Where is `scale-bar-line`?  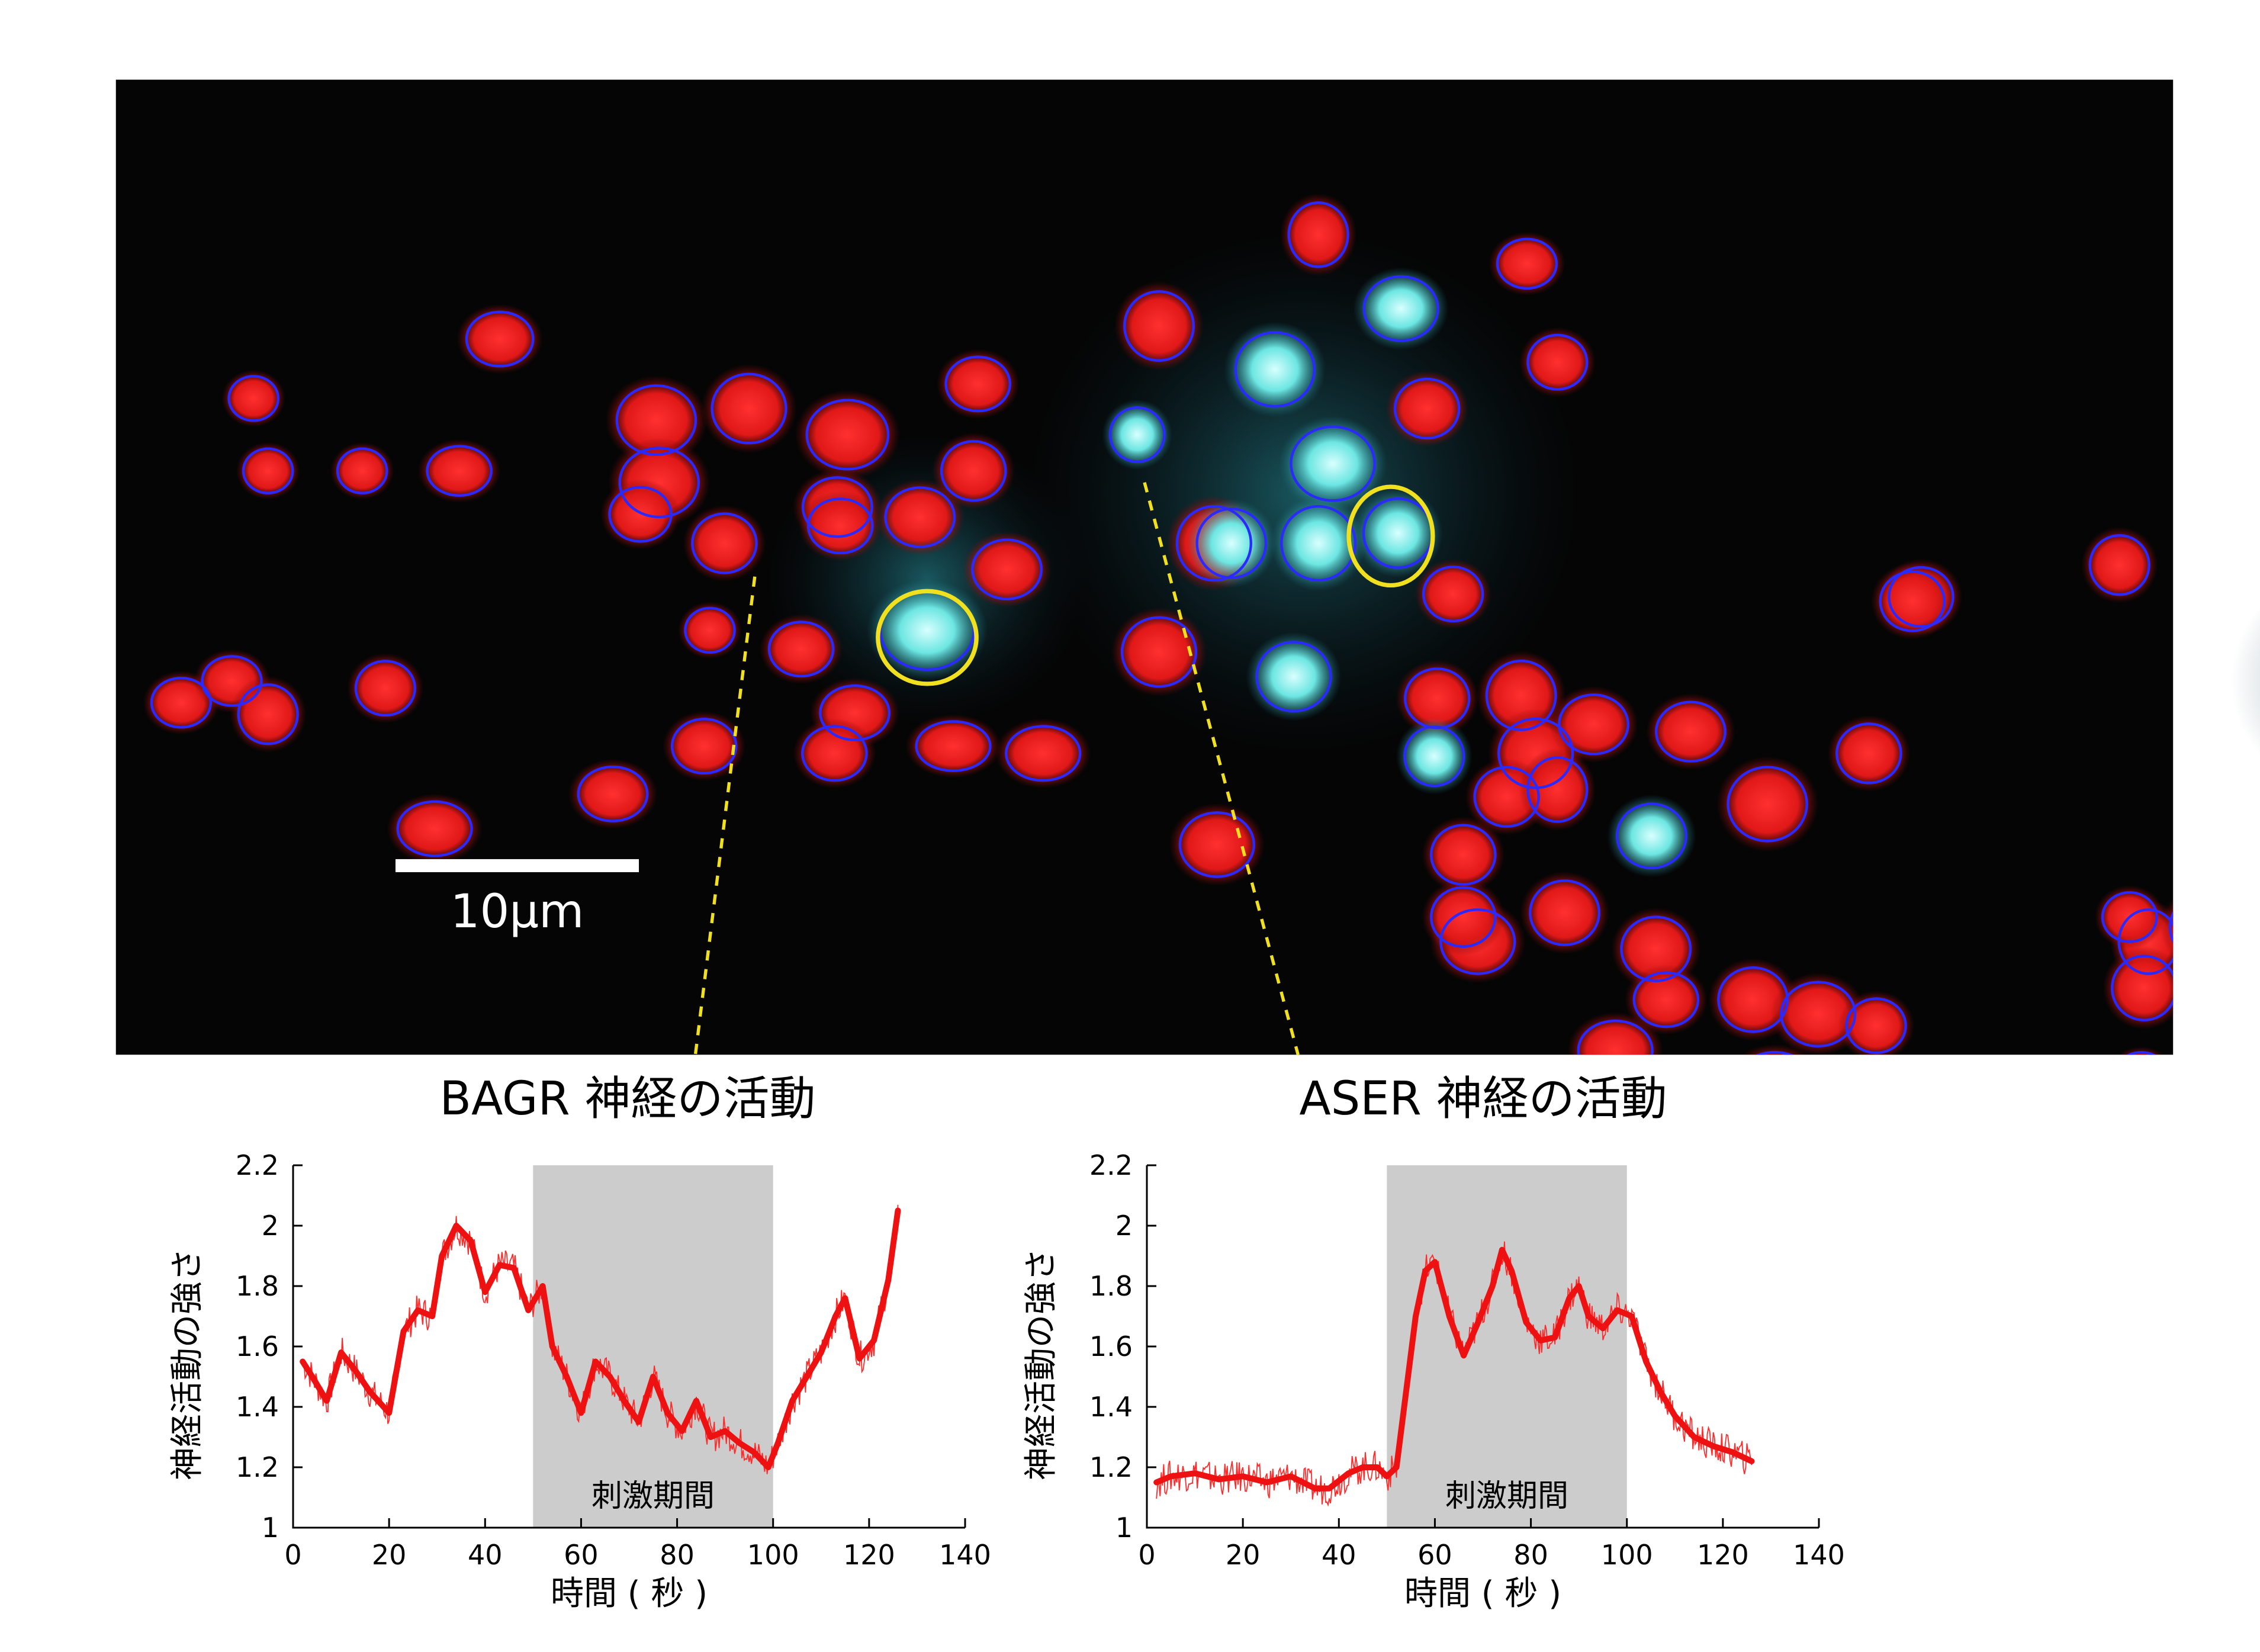 scale-bar-line is located at coordinates (517, 865).